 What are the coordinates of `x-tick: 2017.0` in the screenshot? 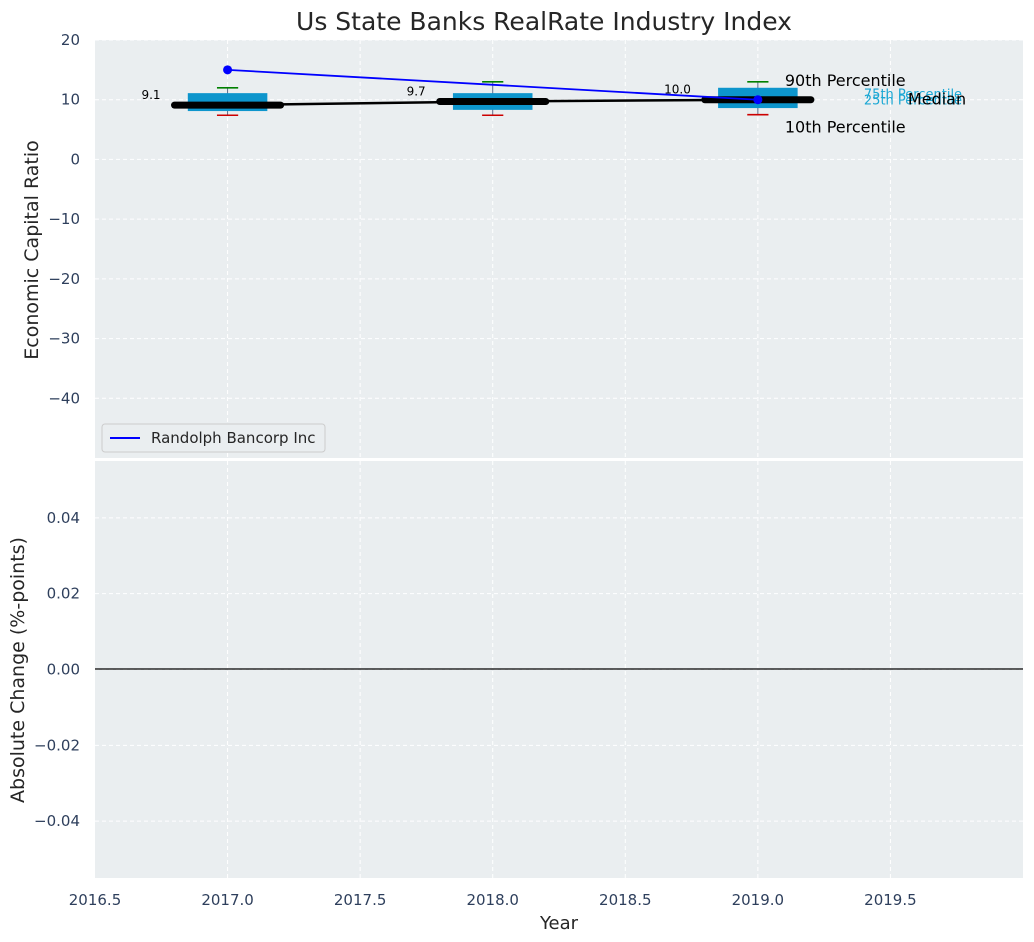 It's located at (227, 900).